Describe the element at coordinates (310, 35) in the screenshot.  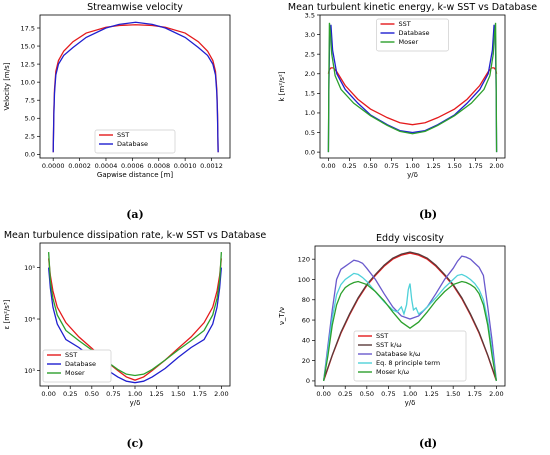
I see `y-tick-label: 3.0` at that location.